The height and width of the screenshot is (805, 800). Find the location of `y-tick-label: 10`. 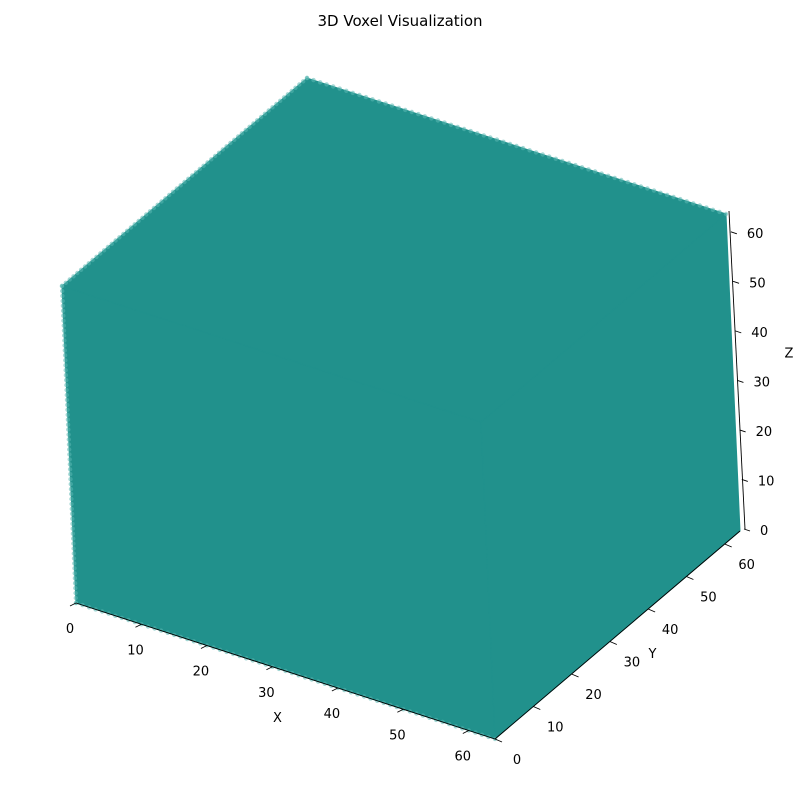

y-tick-label: 10 is located at coordinates (555, 728).